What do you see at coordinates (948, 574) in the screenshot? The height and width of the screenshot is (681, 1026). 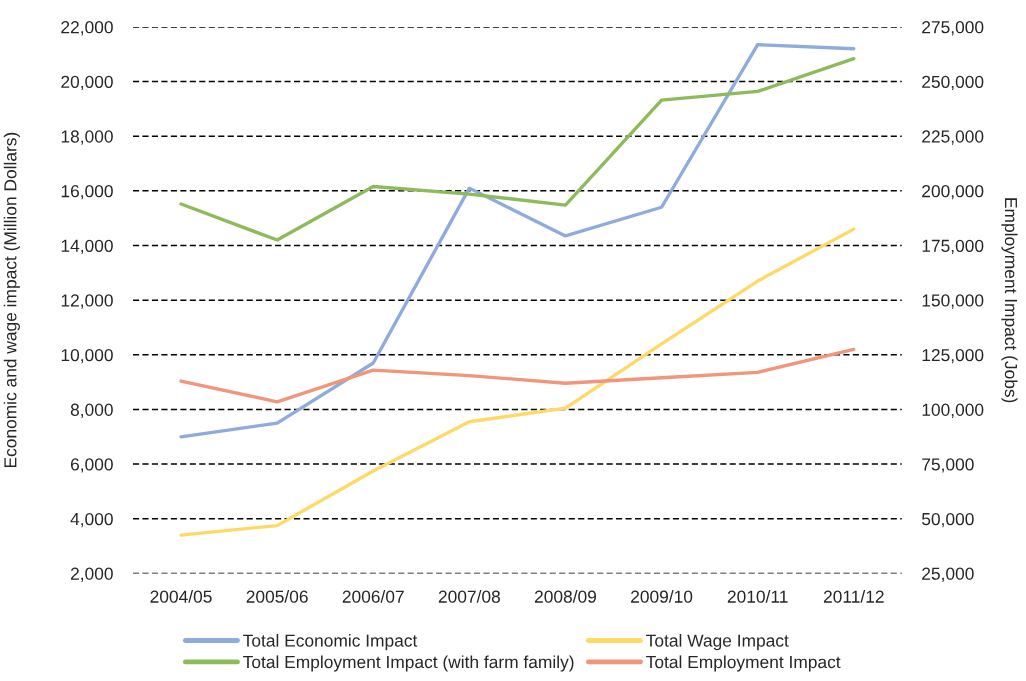 I see `y2-tick-label: 25,000` at bounding box center [948, 574].